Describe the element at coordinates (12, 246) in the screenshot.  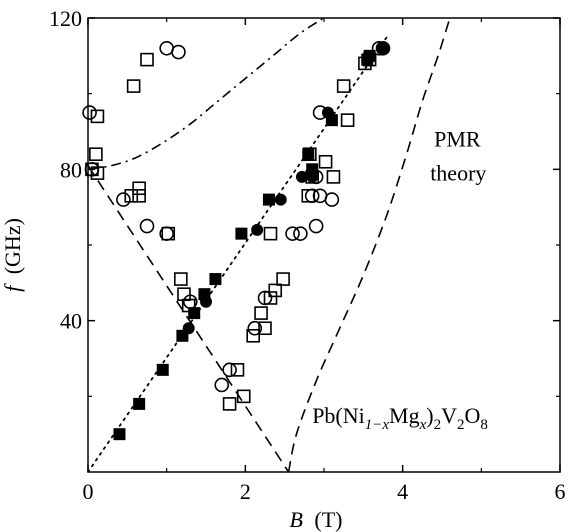
I see `y-axis-unit: (GHz)` at that location.